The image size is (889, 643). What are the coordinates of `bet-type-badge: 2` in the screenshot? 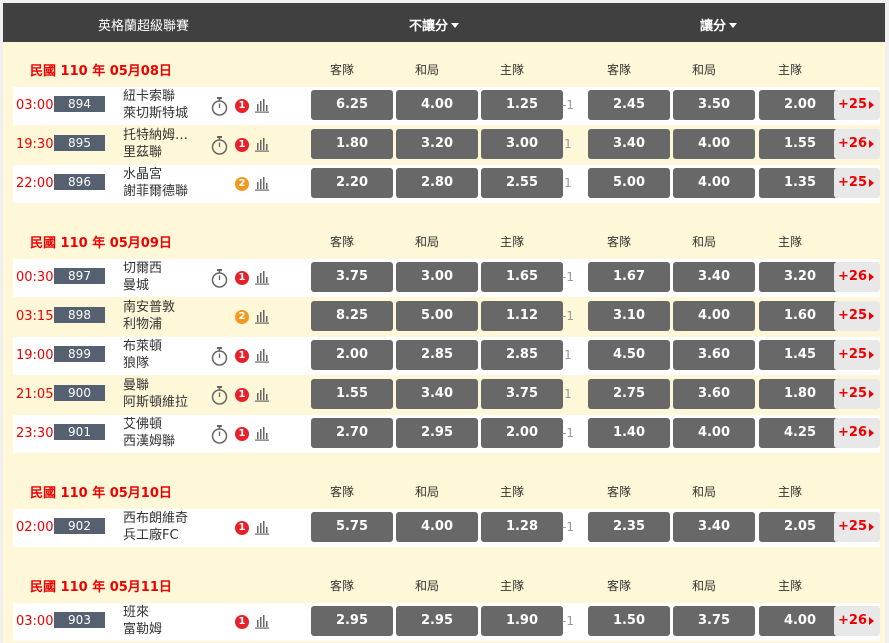 It's located at (242, 317).